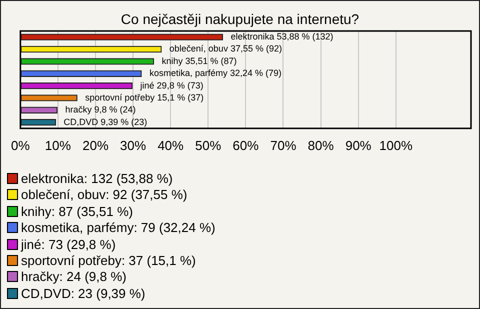 The image size is (480, 309). I want to click on data-label: kosmetika, parfémy 32,24 % (79), so click(215, 73).